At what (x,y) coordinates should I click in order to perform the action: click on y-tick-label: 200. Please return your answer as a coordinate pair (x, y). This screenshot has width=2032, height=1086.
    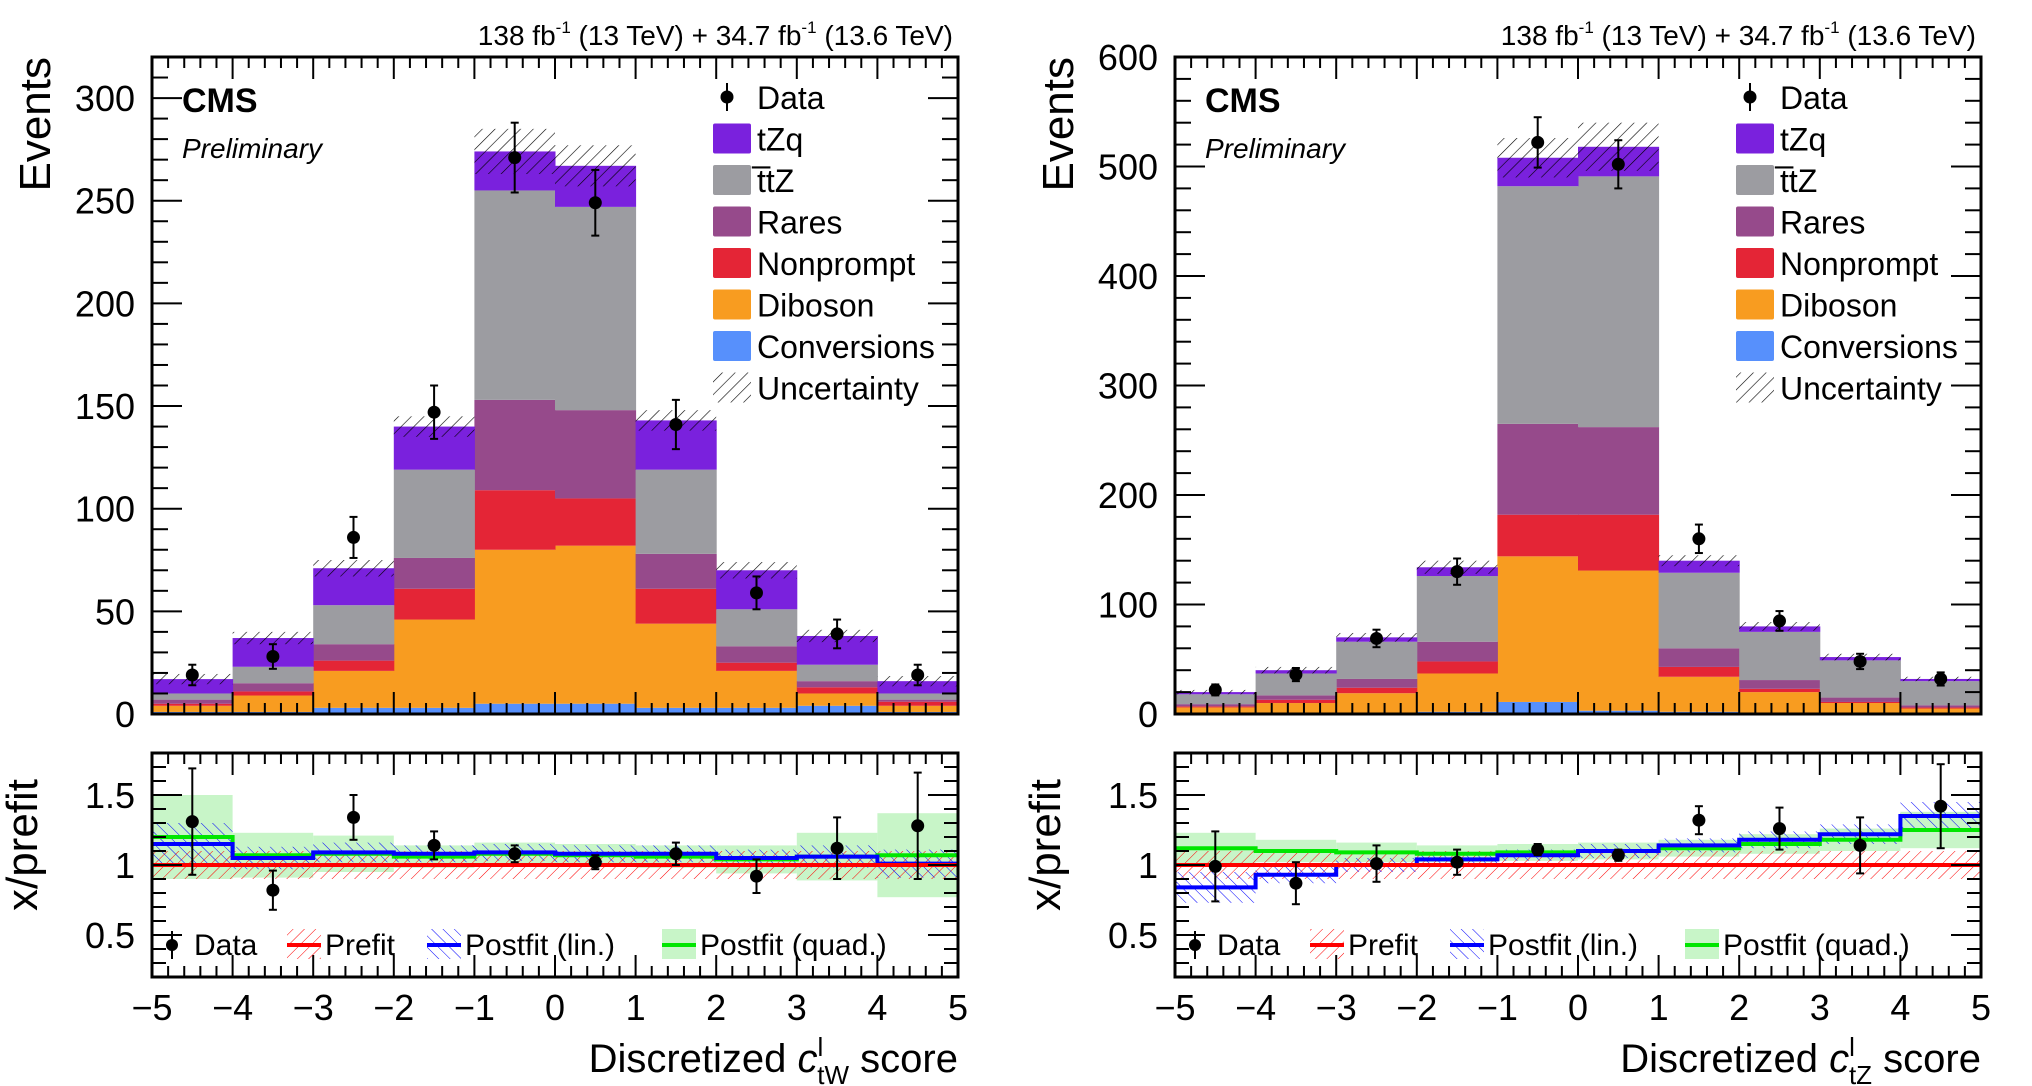
    Looking at the image, I should click on (1128, 495).